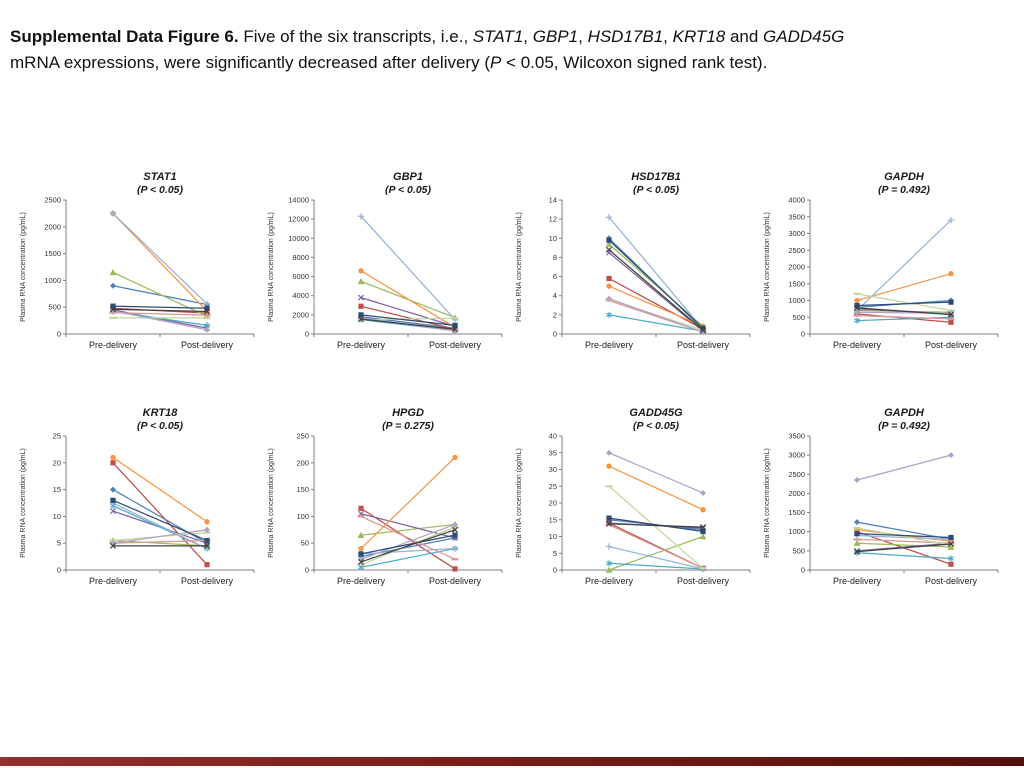 This screenshot has height=768, width=1024. What do you see at coordinates (555, 295) in the screenshot?
I see `y-tick-label: 4` at bounding box center [555, 295].